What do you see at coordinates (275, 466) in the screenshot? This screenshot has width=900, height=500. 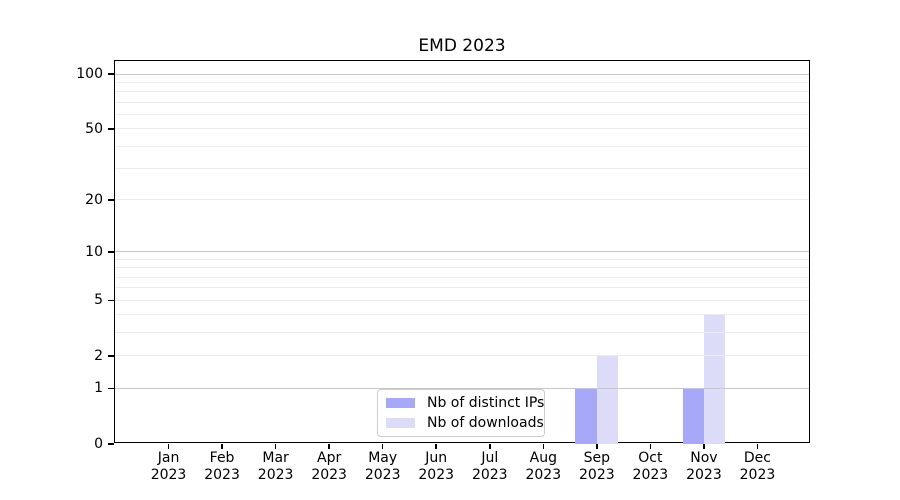 I see `x-tick-label: Mar 2023` at bounding box center [275, 466].